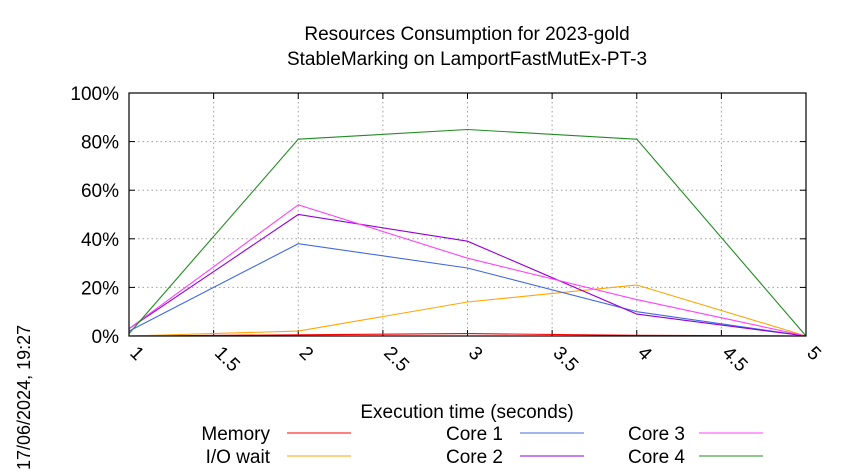  What do you see at coordinates (238, 457) in the screenshot?
I see `legend-label-i-o-wait: I/O wait` at bounding box center [238, 457].